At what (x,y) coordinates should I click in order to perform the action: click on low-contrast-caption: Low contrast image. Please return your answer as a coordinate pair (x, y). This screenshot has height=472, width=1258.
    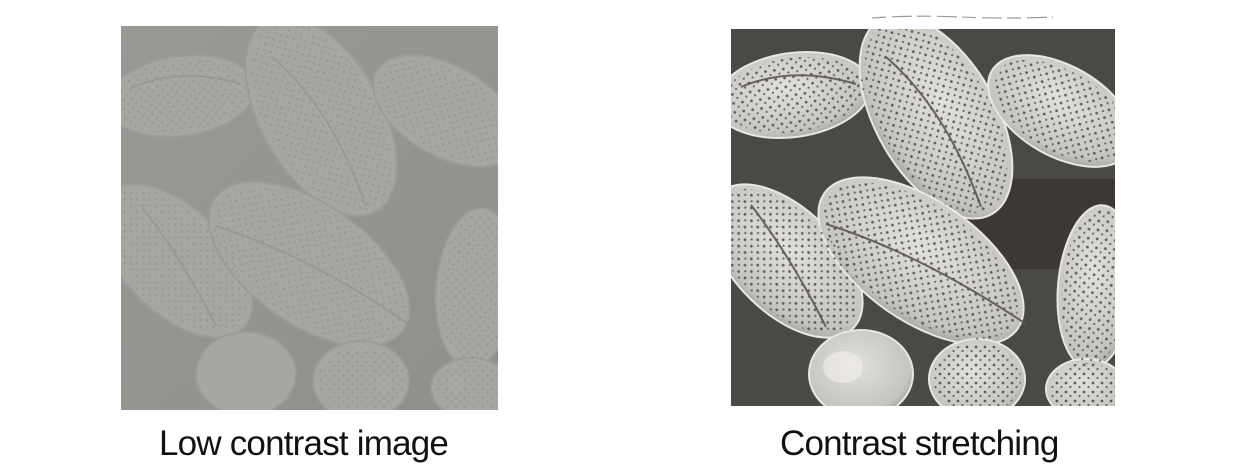
    Looking at the image, I should click on (304, 443).